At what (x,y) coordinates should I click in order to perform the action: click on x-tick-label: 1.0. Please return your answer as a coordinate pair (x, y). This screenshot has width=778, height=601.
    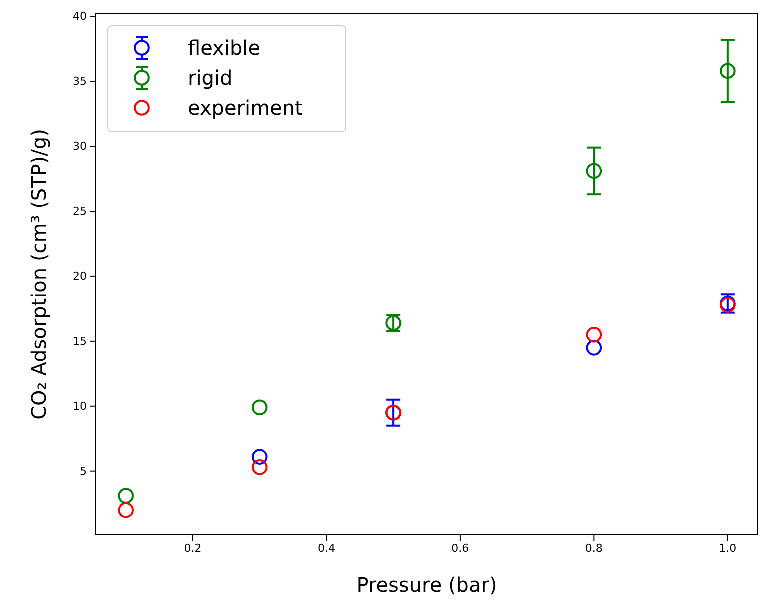
    Looking at the image, I should click on (728, 548).